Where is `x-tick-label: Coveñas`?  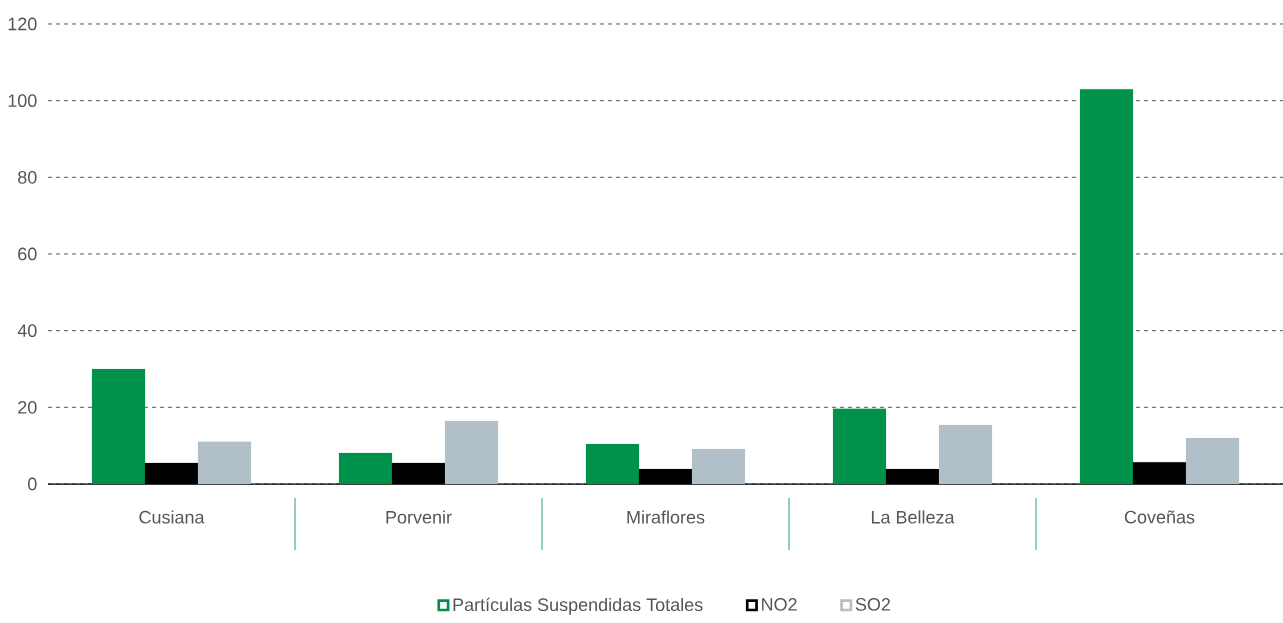 x-tick-label: Coveñas is located at coordinates (1159, 517).